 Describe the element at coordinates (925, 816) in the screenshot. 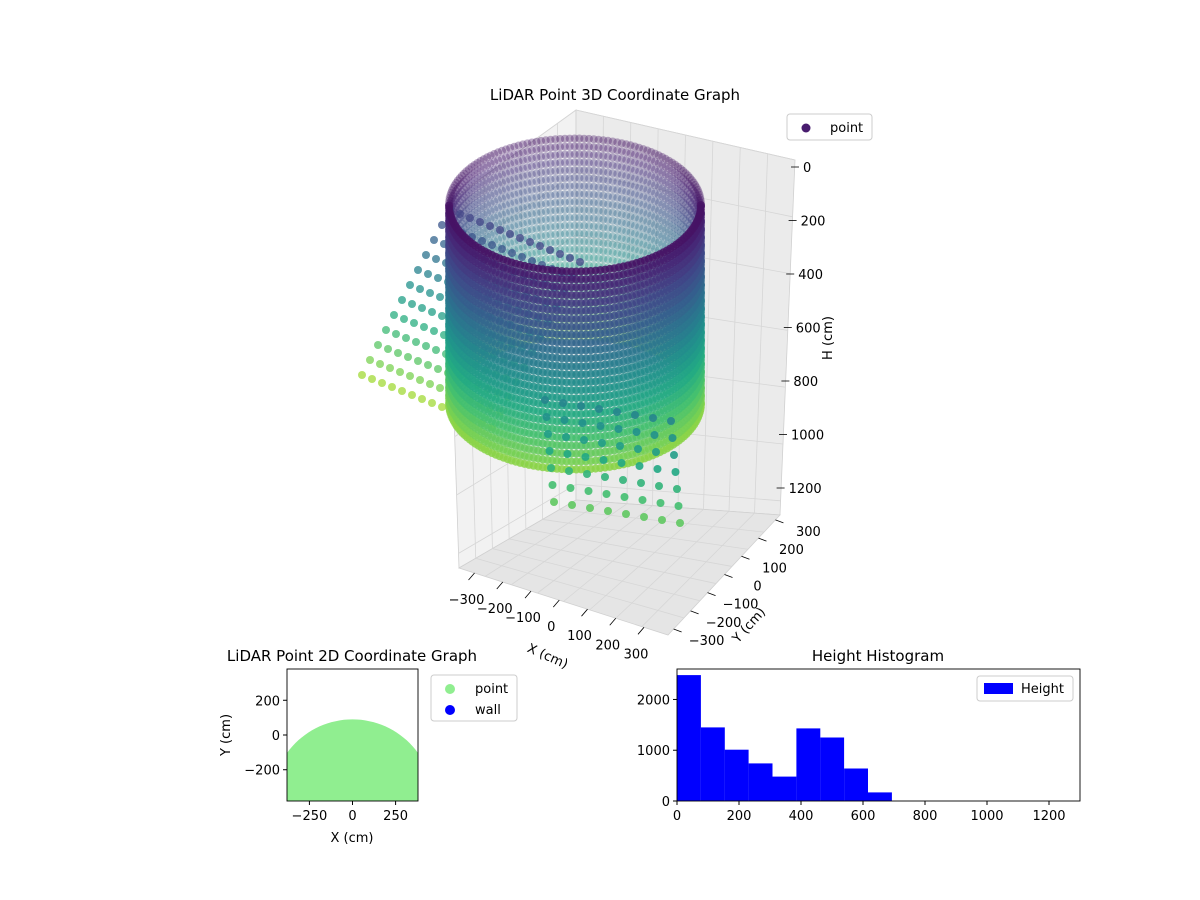

I see `x-tick-label-hist: 800` at that location.